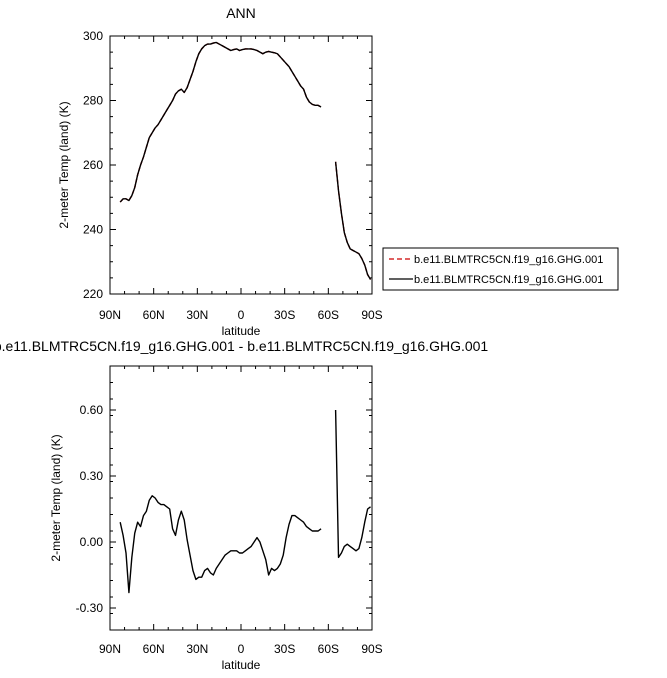  What do you see at coordinates (90, 608) in the screenshot?
I see `y-tick-label: -0.30` at bounding box center [90, 608].